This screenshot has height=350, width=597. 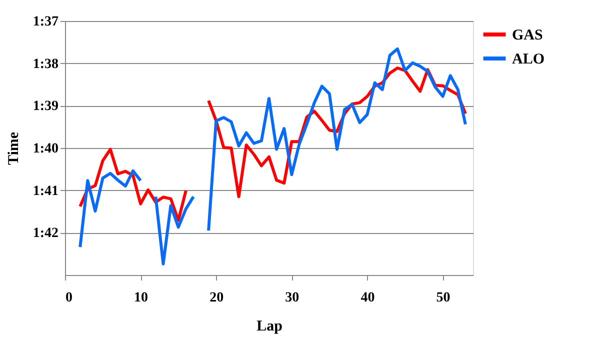 I want to click on y-tick-label: 1:40, so click(x=45, y=149).